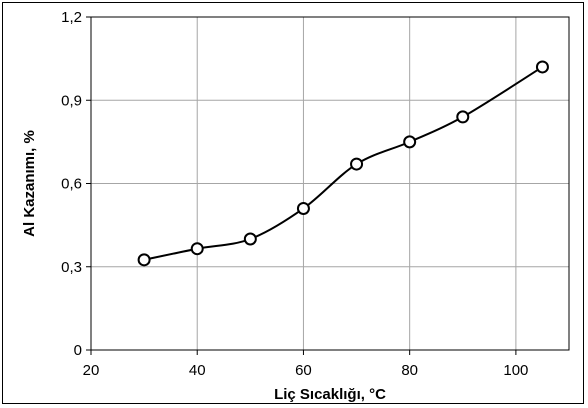 Image resolution: width=588 pixels, height=408 pixels. I want to click on x-tick-label: 40, so click(197, 370).